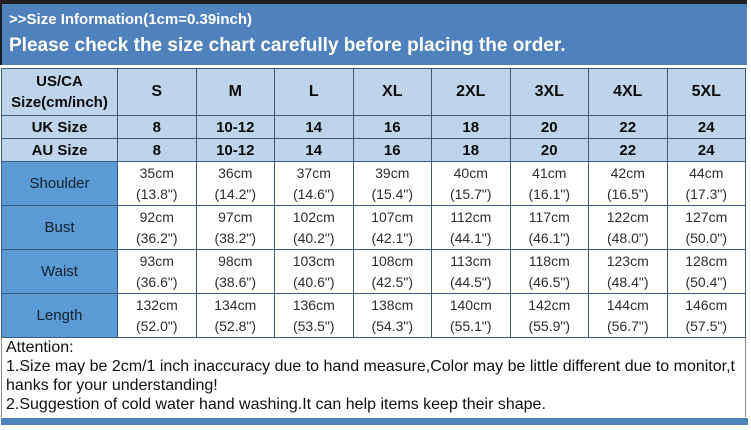  I want to click on uk-size-value: 10-12, so click(235, 127).